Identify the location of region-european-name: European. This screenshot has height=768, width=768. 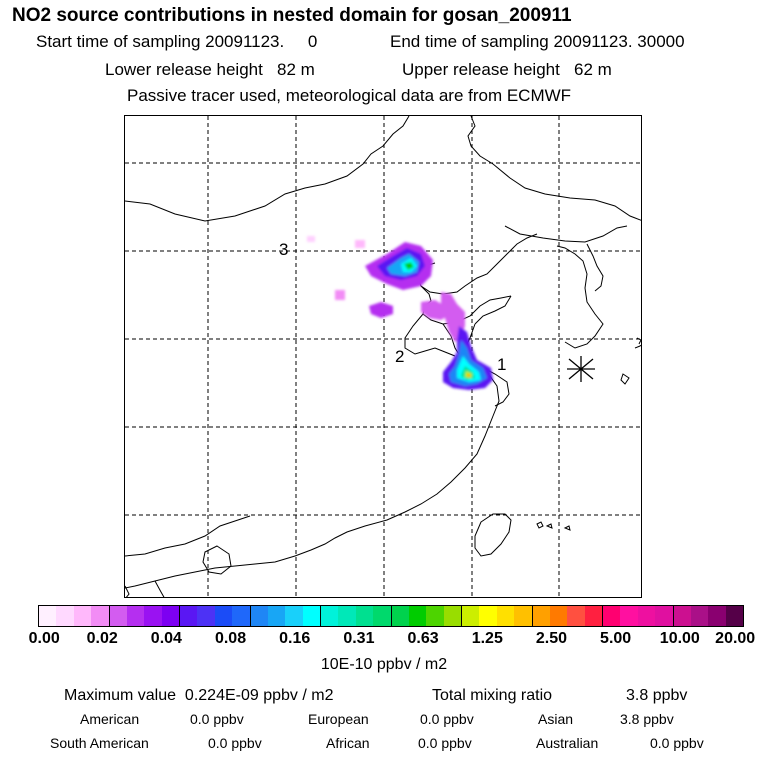
(338, 719).